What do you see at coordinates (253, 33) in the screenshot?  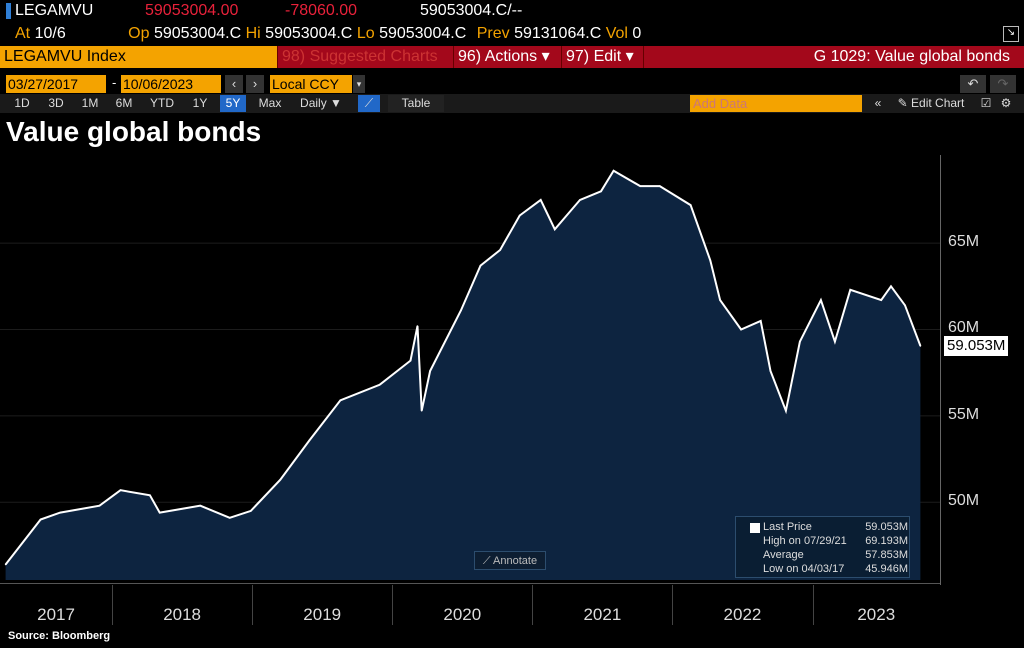 I see `hi-label: Hi` at bounding box center [253, 33].